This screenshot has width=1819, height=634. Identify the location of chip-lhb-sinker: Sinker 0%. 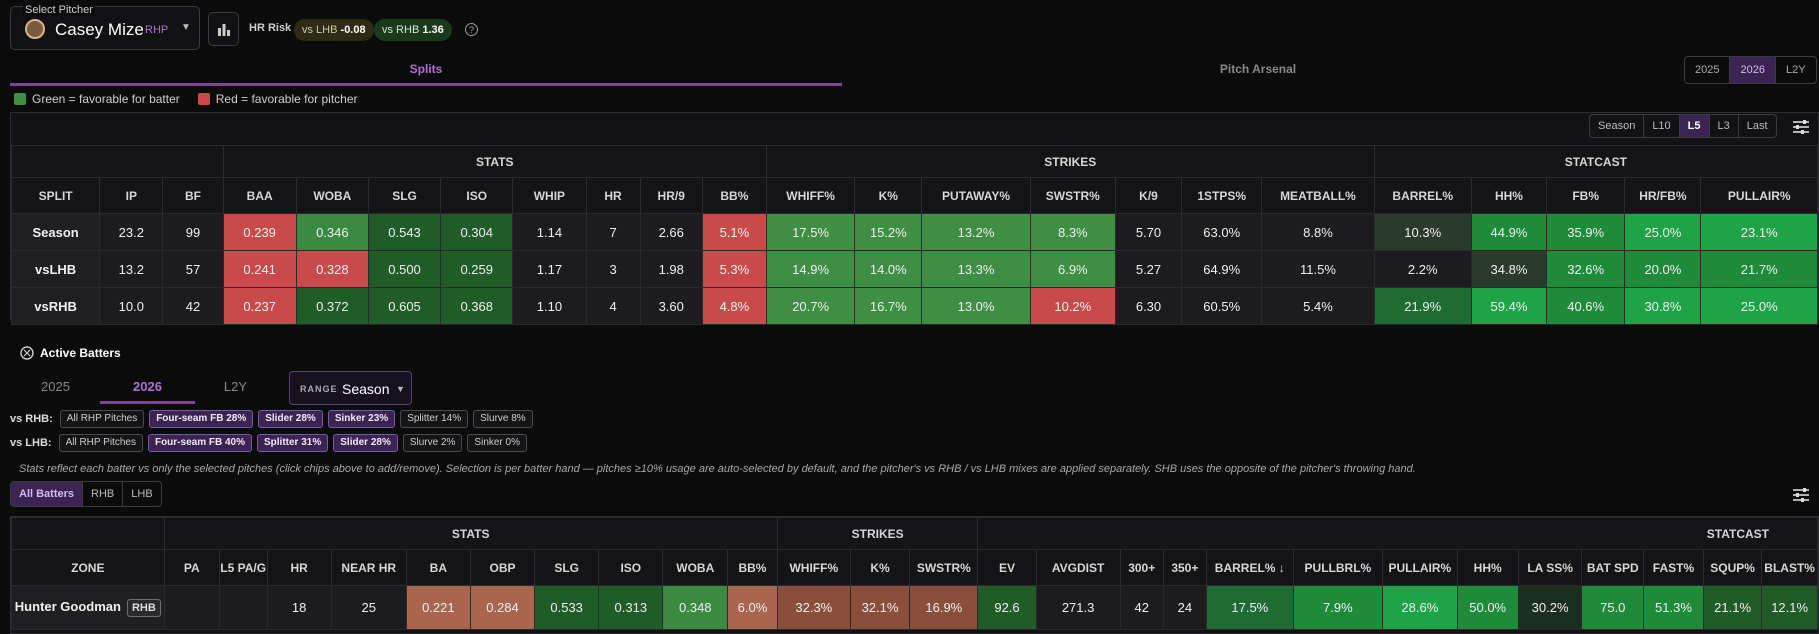
(497, 443).